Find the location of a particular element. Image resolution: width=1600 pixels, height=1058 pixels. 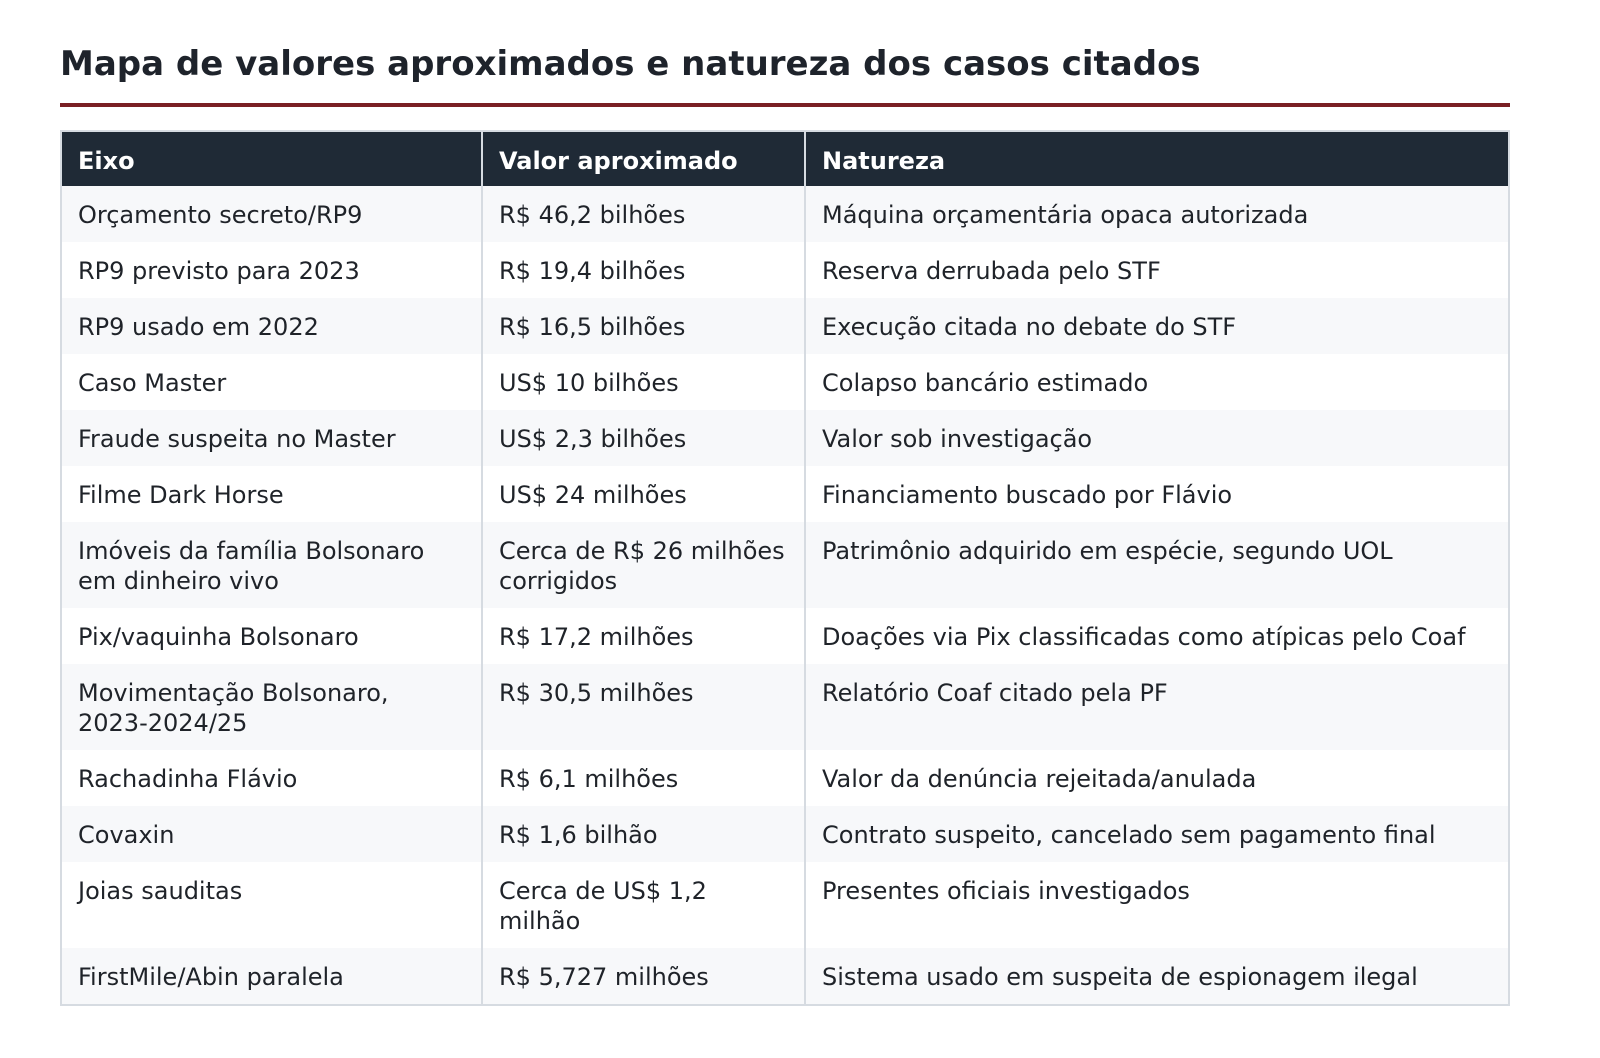

title-rule is located at coordinates (785, 105).